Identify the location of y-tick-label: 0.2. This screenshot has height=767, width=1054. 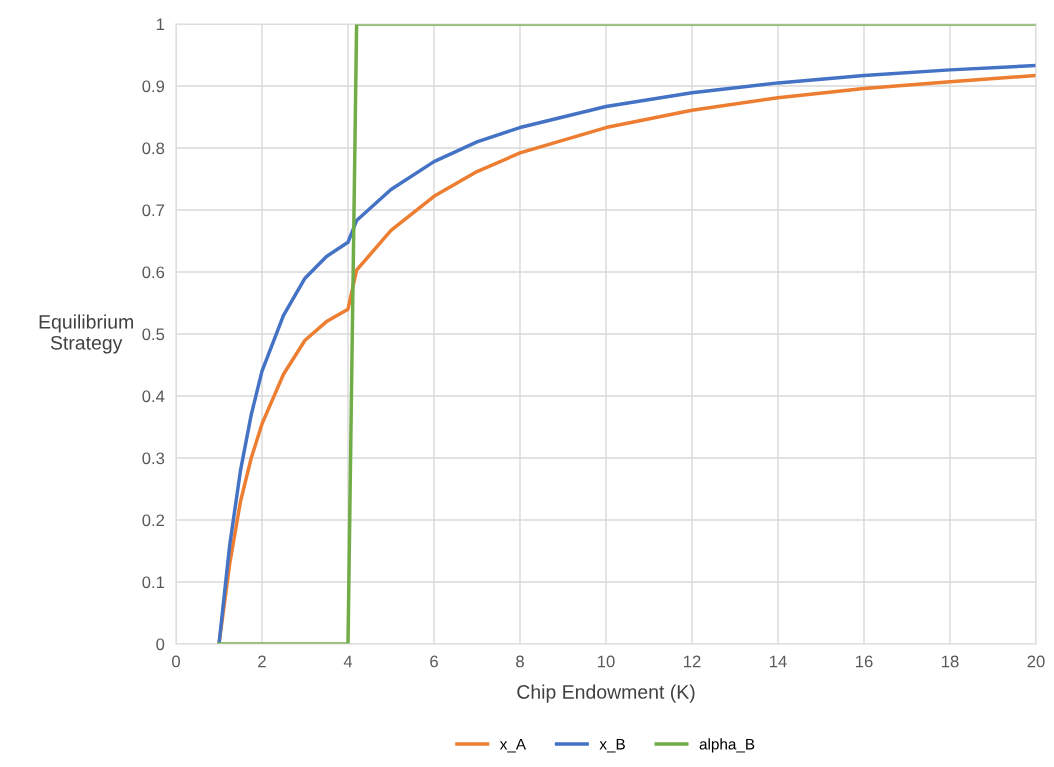
(153, 520).